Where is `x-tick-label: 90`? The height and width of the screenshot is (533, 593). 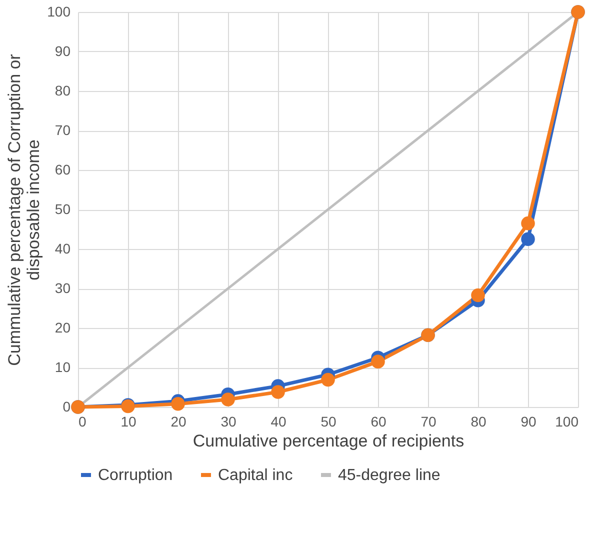
x-tick-label: 90 is located at coordinates (528, 422).